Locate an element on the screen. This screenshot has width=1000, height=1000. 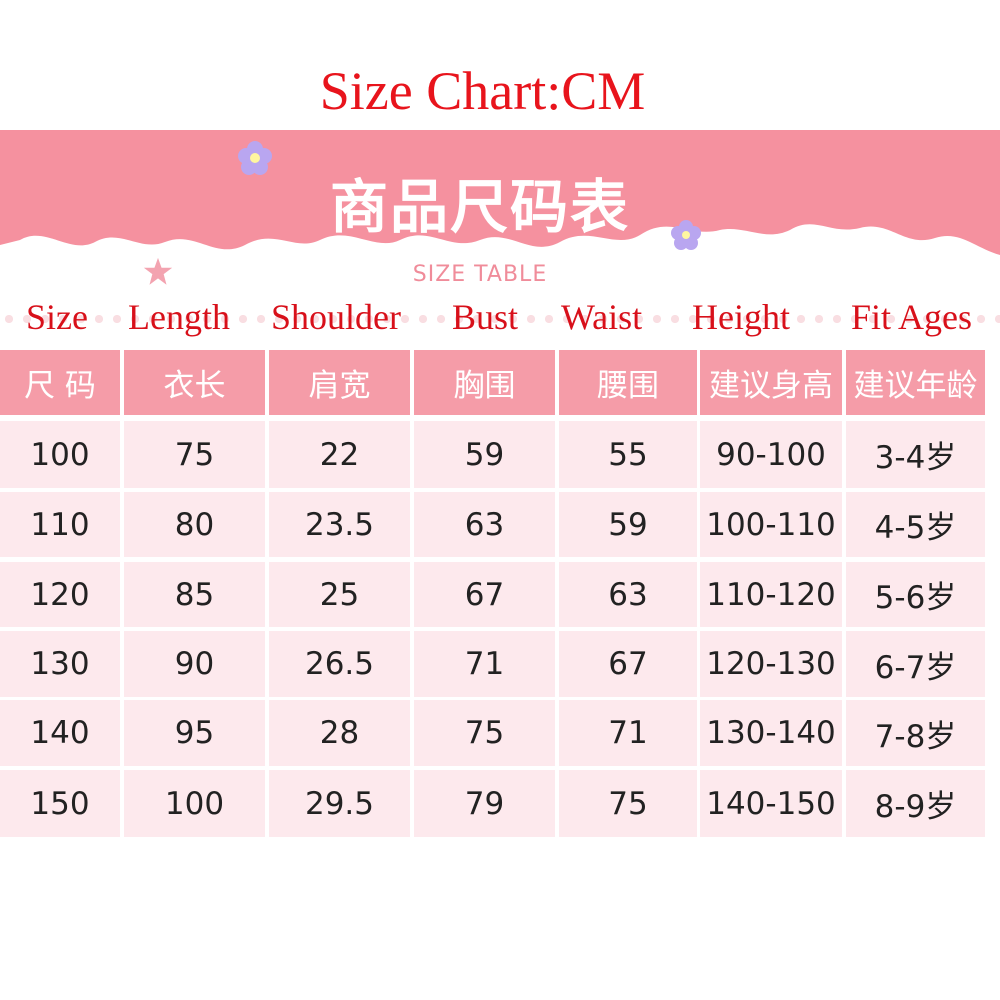
table-header-cell: 腰围 is located at coordinates (628, 382).